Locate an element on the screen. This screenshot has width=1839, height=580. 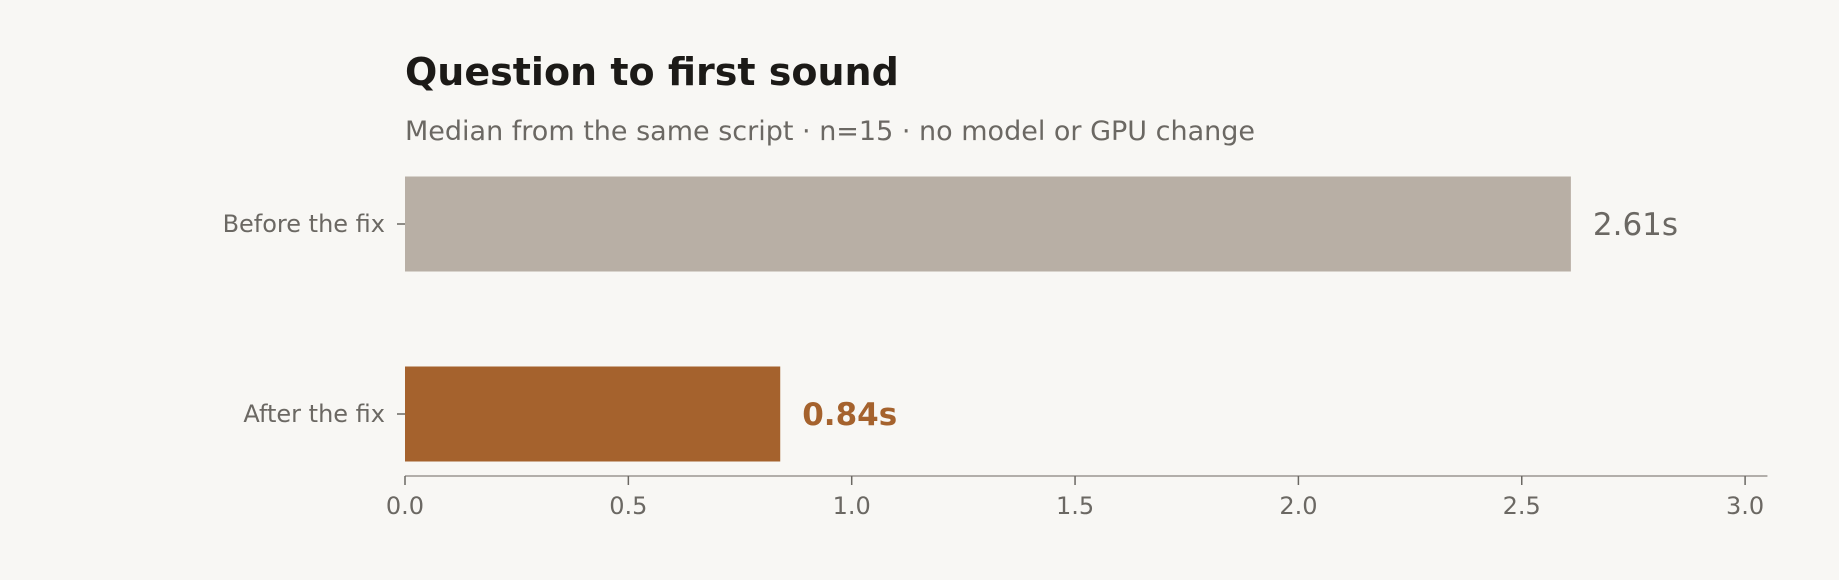
value-label-before-the-fix: 2.61s is located at coordinates (1635, 225).